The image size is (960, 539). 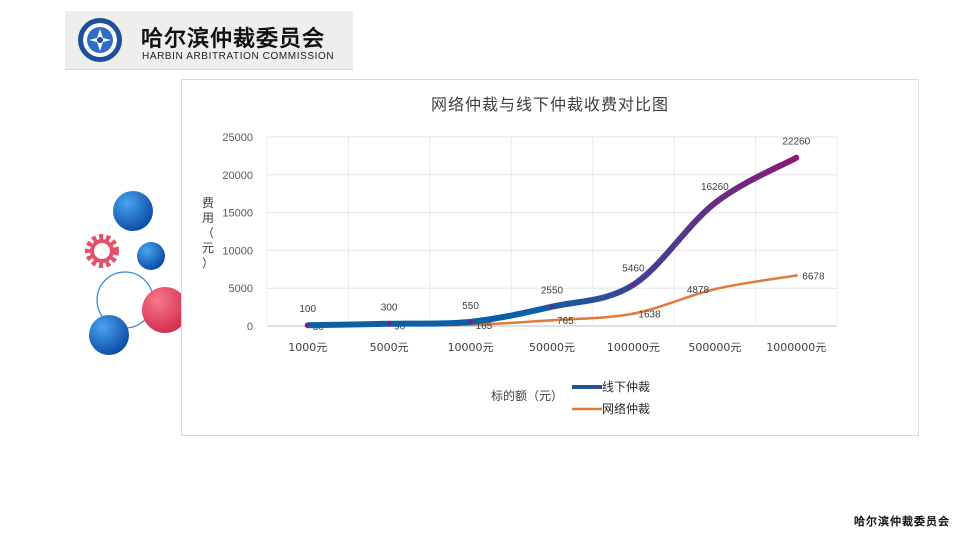 What do you see at coordinates (565, 321) in the screenshot?
I see `data-label-online: 765` at bounding box center [565, 321].